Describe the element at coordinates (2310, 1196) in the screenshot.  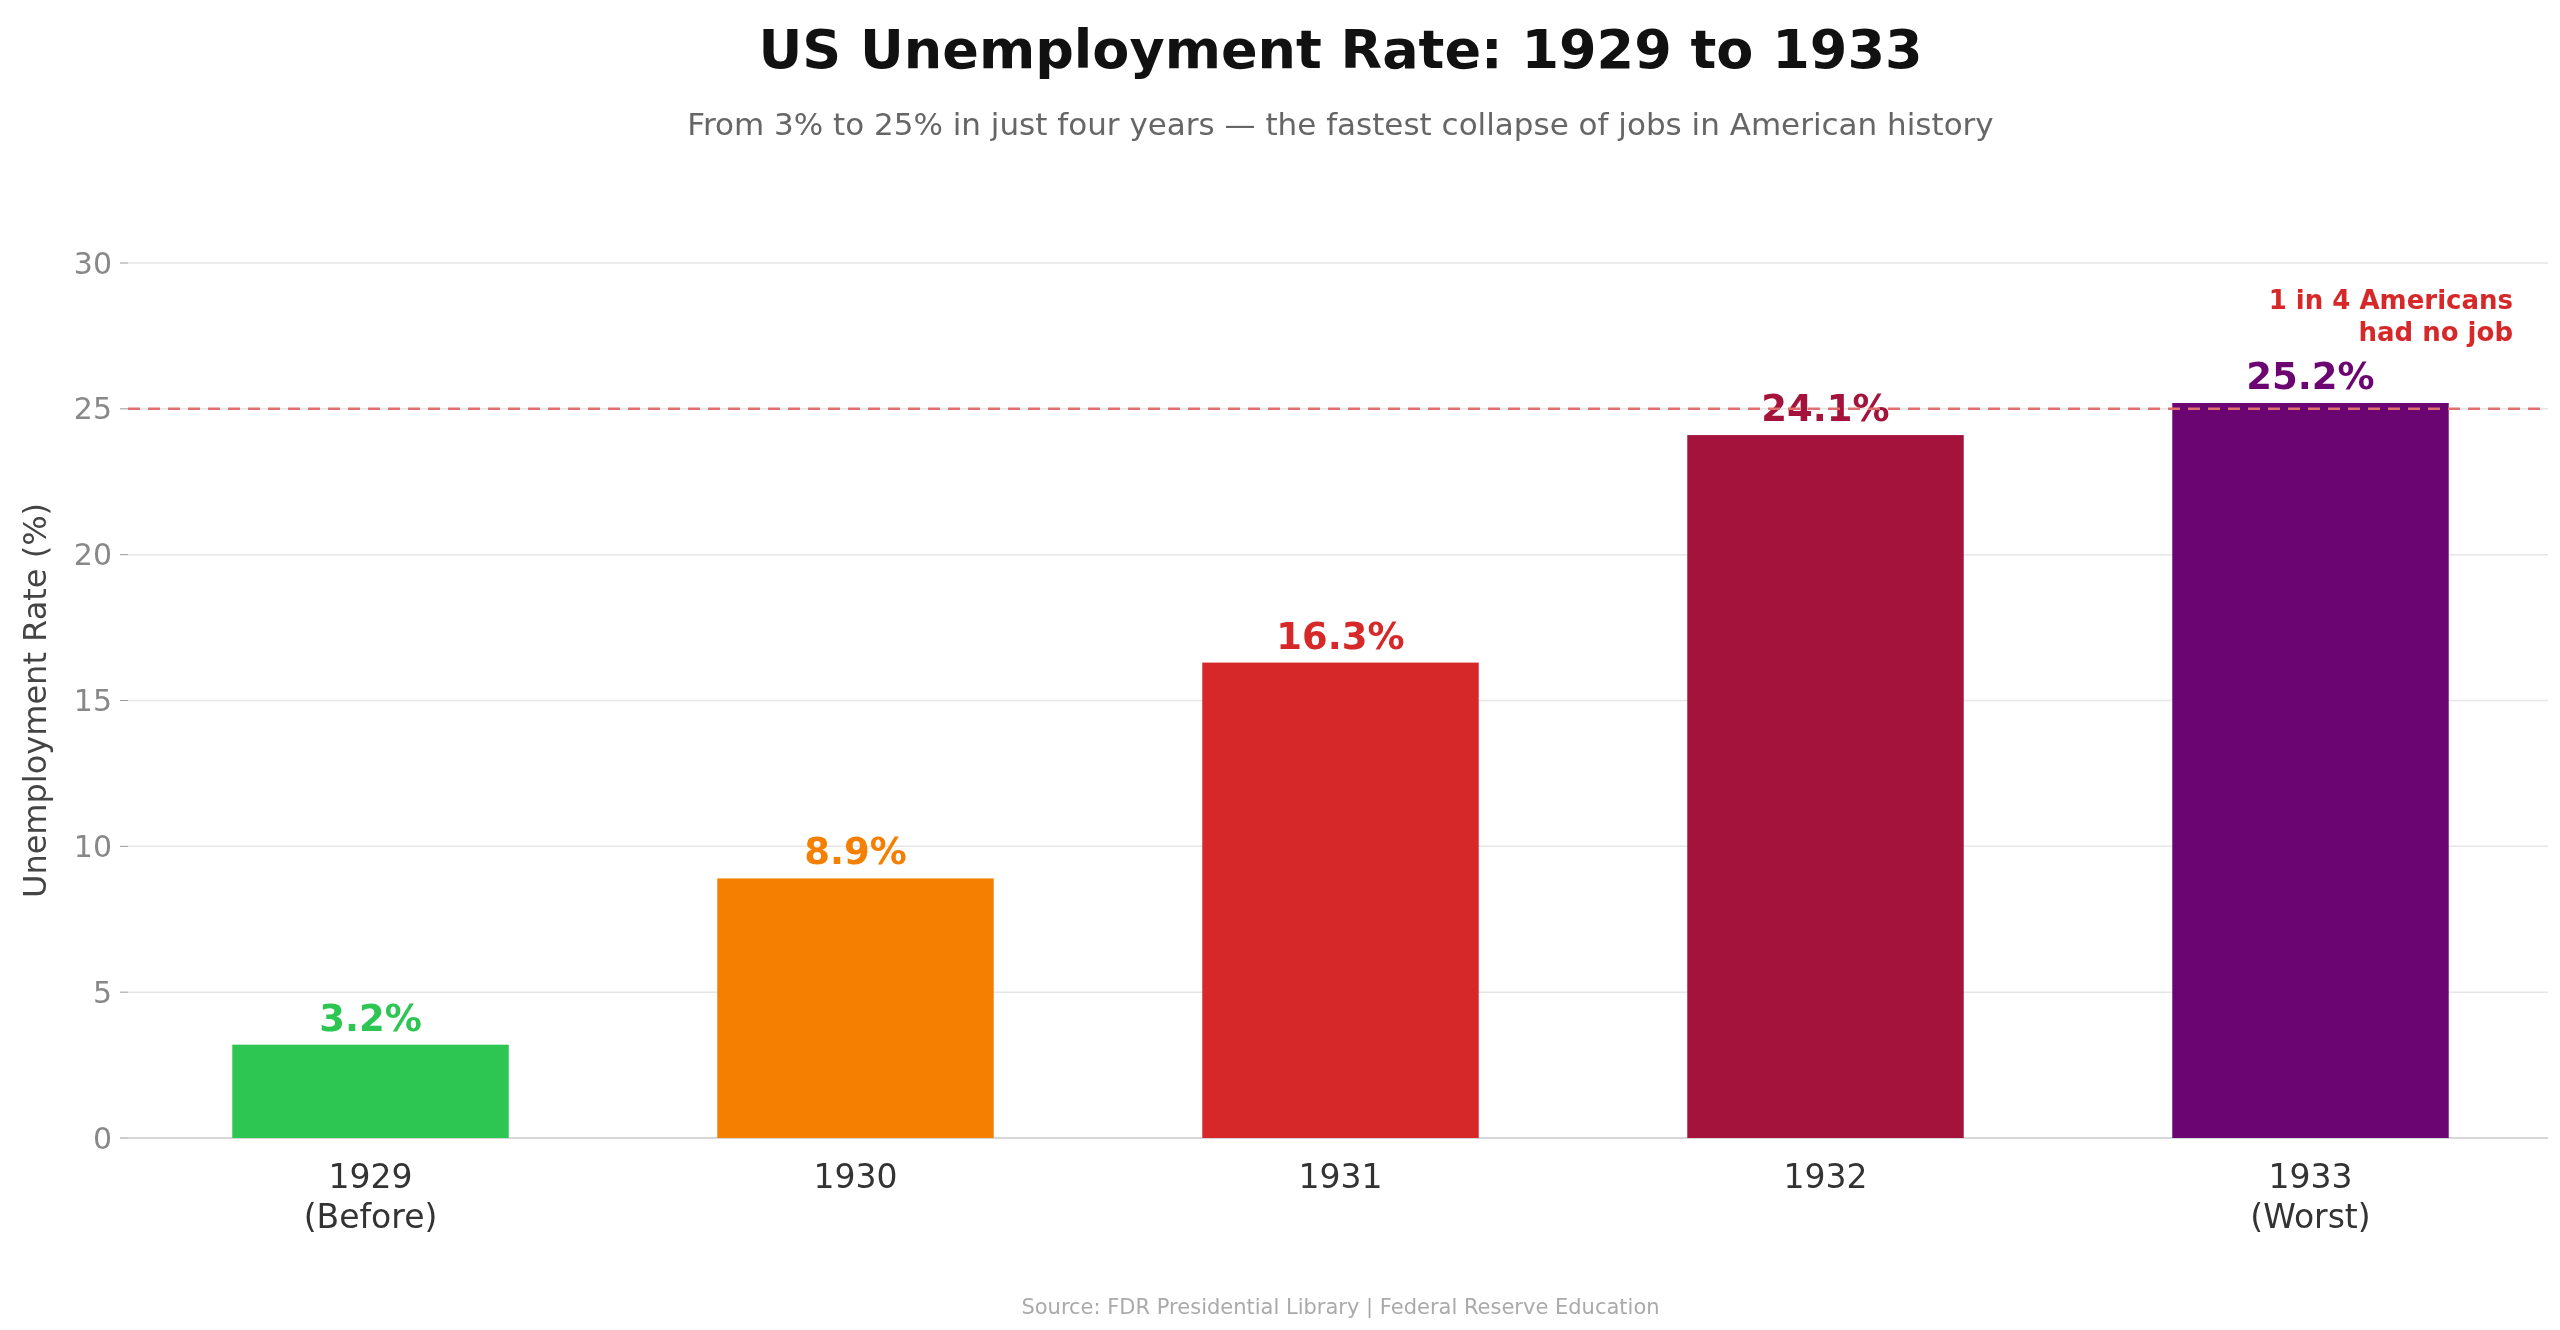
I see `x-tick-label: 1933 (Worst)` at that location.